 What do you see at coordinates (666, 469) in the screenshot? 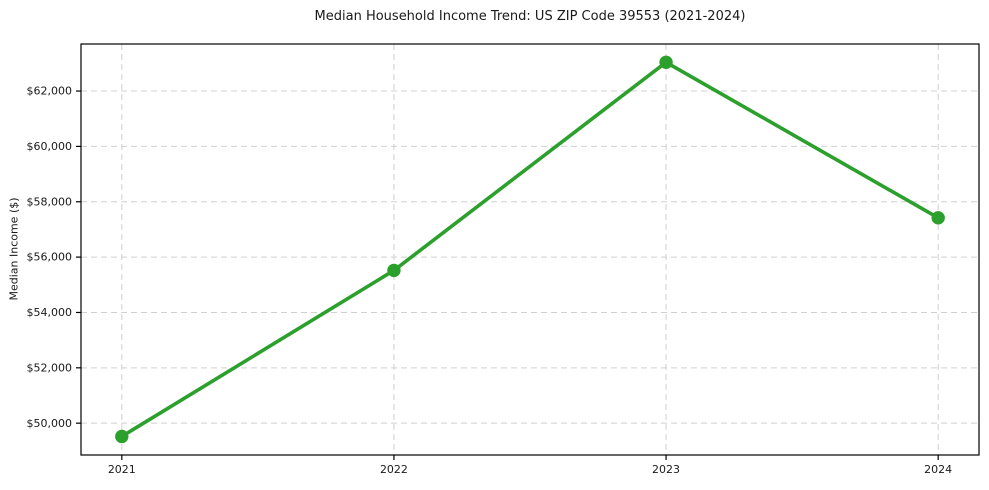
I see `x-tick-label: 2023` at bounding box center [666, 469].